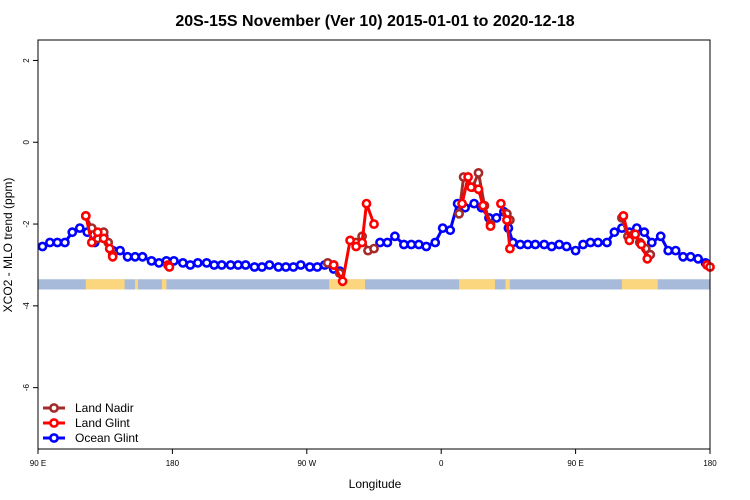  I want to click on y-tick-label: -6, so click(26, 387).